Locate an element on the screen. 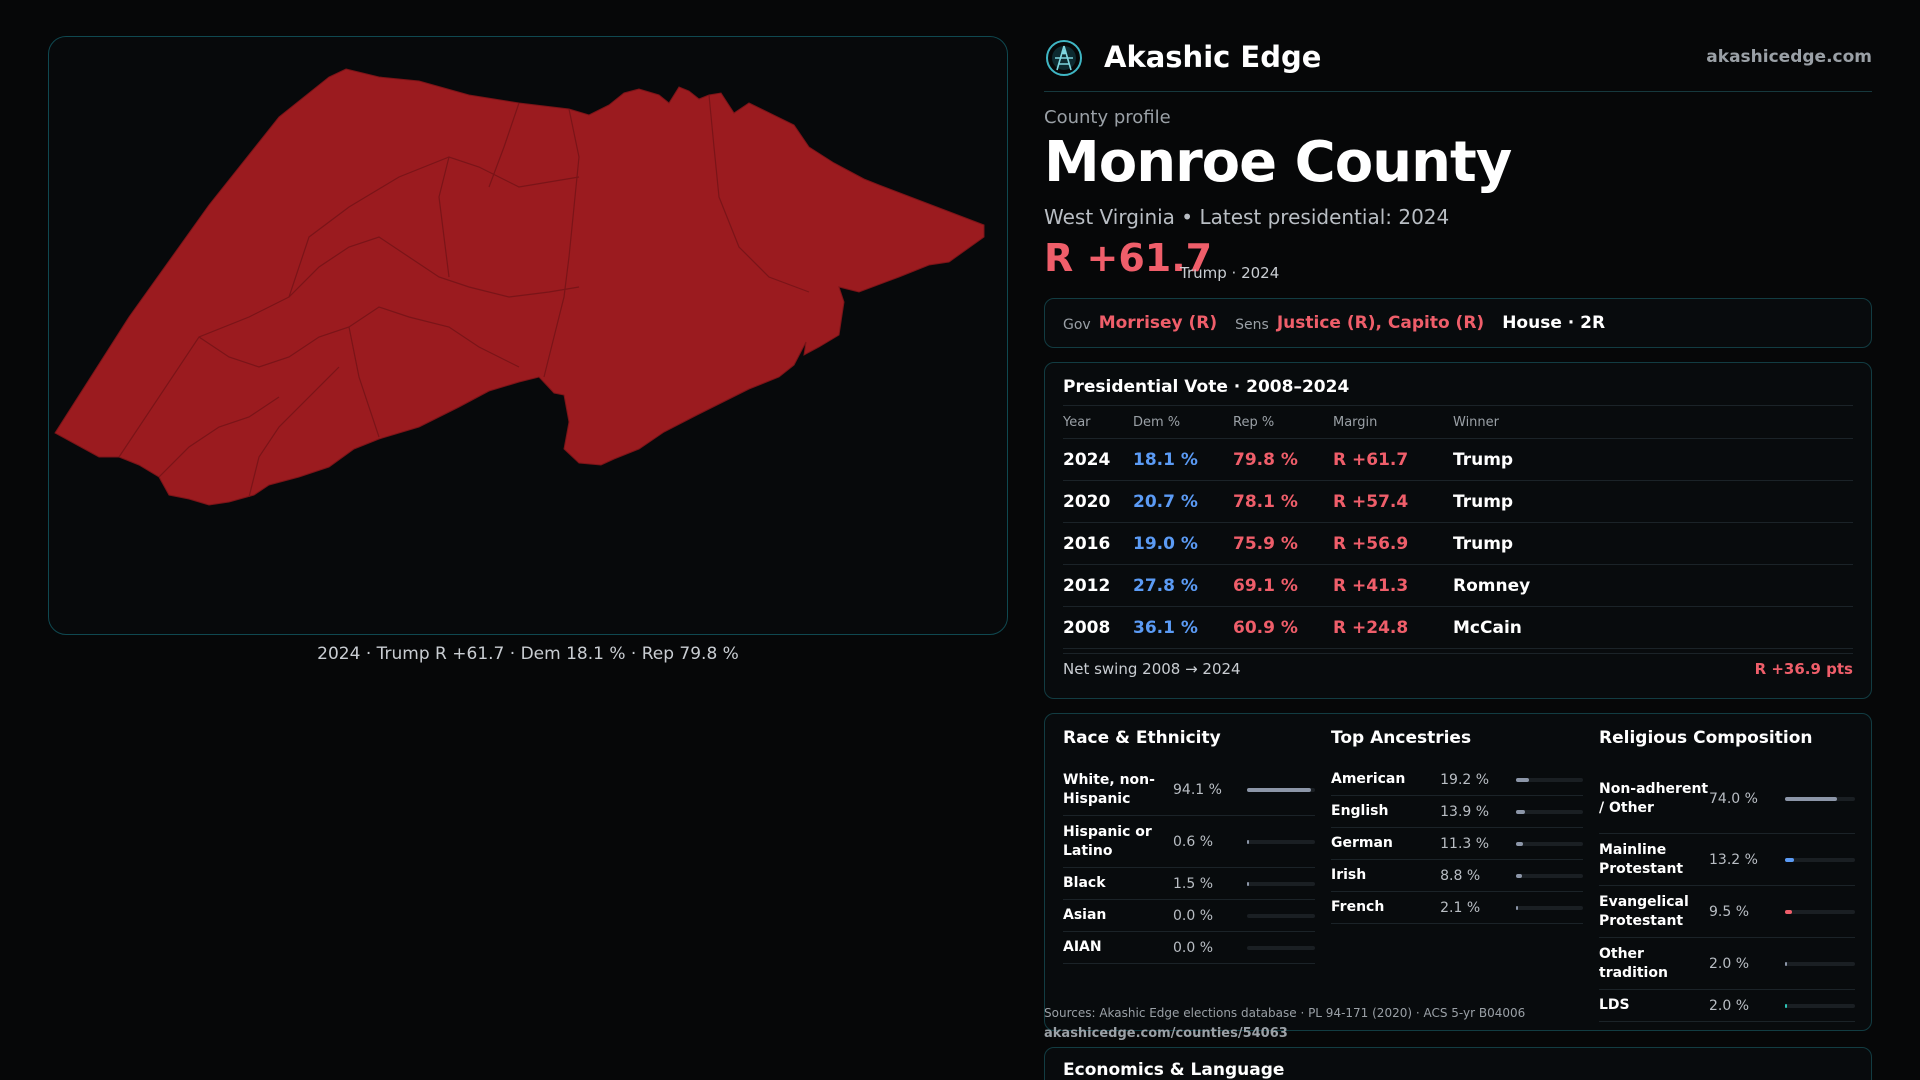 The width and height of the screenshot is (1920, 1080). cell-dem: 27.8 % is located at coordinates (1165, 585).